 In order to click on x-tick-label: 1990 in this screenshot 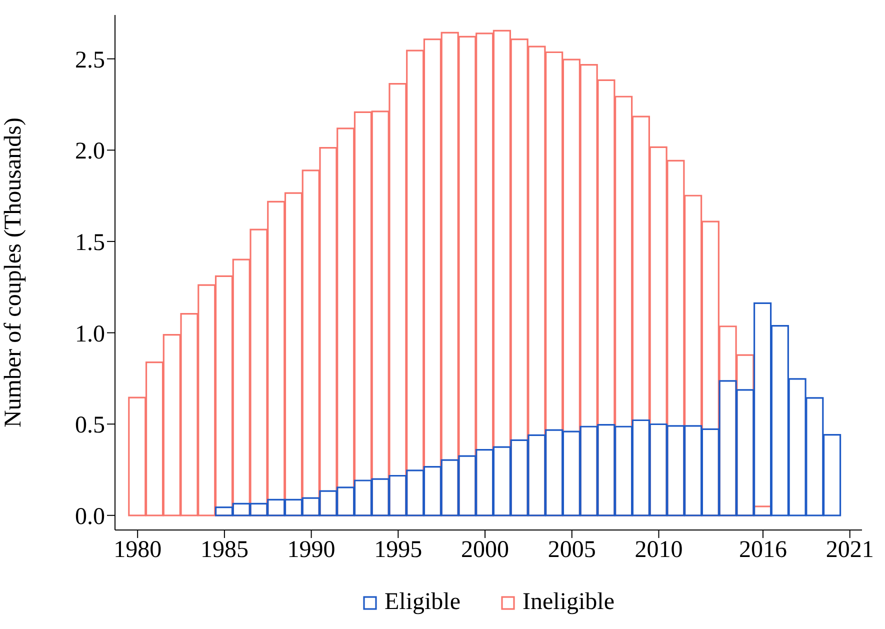, I will do `click(311, 550)`.